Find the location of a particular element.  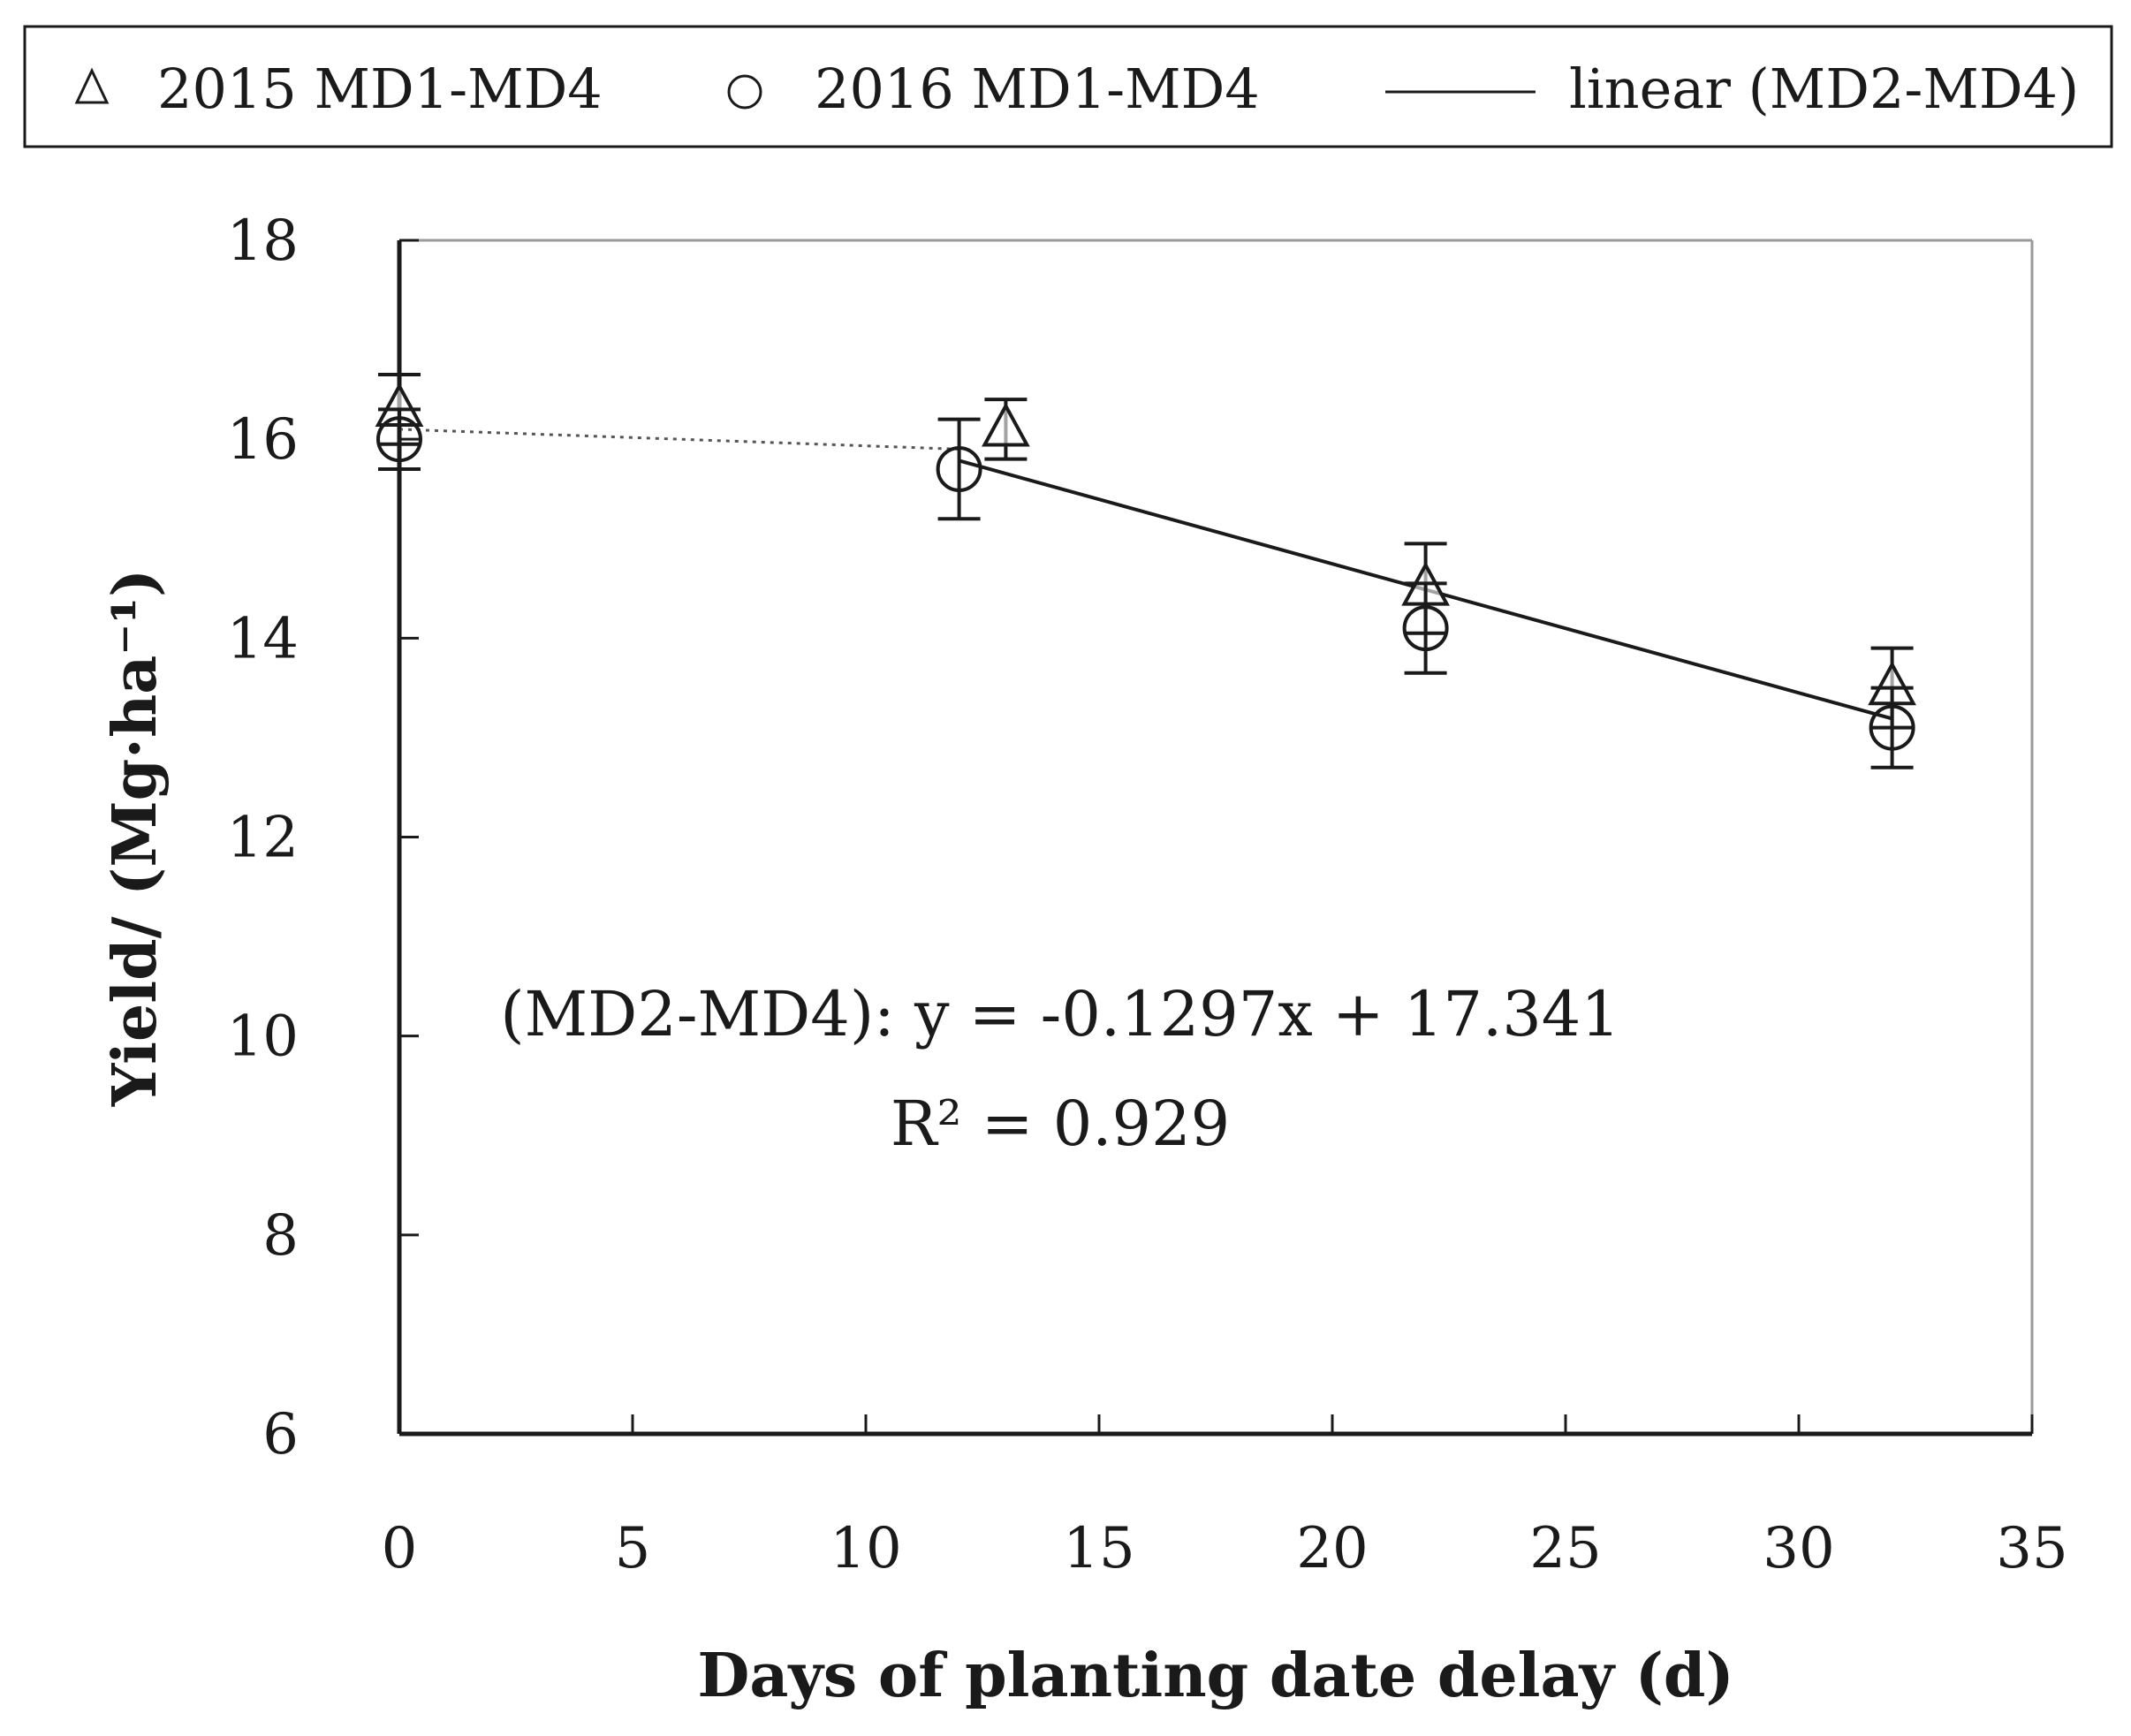

y-axis-ticks: 6 8 10 12 14 16 18 is located at coordinates (323, 837).